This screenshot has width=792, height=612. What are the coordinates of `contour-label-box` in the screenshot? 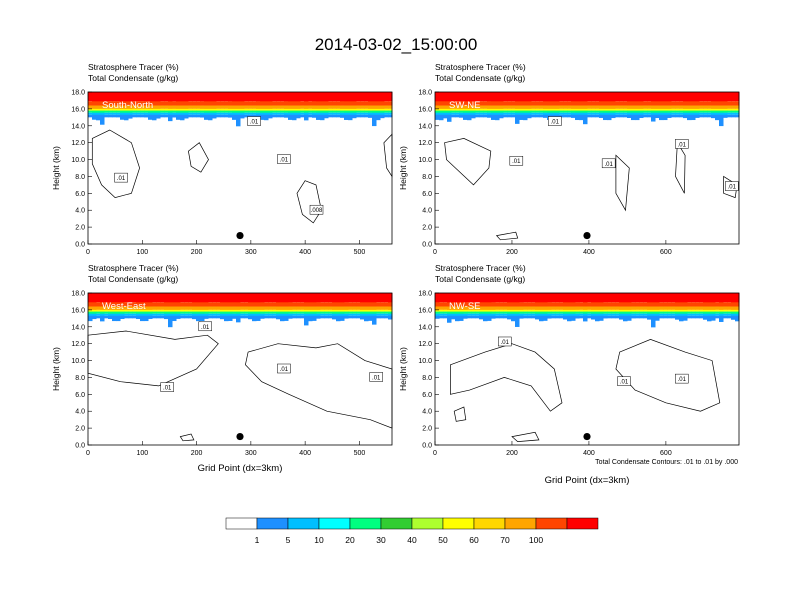 It's located at (284, 159).